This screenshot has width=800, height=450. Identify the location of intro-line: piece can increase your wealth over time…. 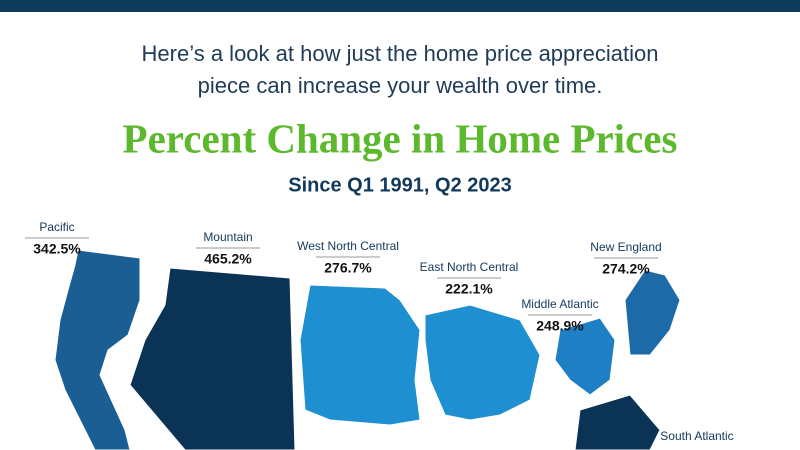
(400, 85).